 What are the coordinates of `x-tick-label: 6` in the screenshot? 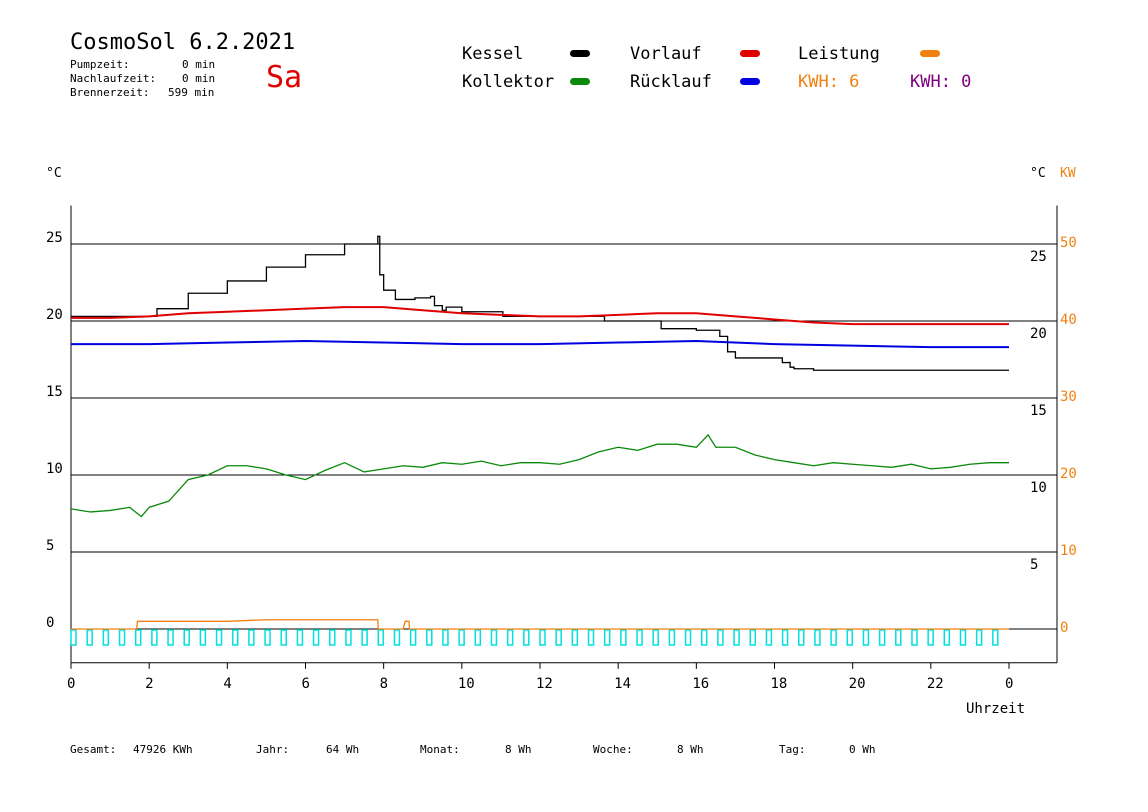 It's located at (306, 684).